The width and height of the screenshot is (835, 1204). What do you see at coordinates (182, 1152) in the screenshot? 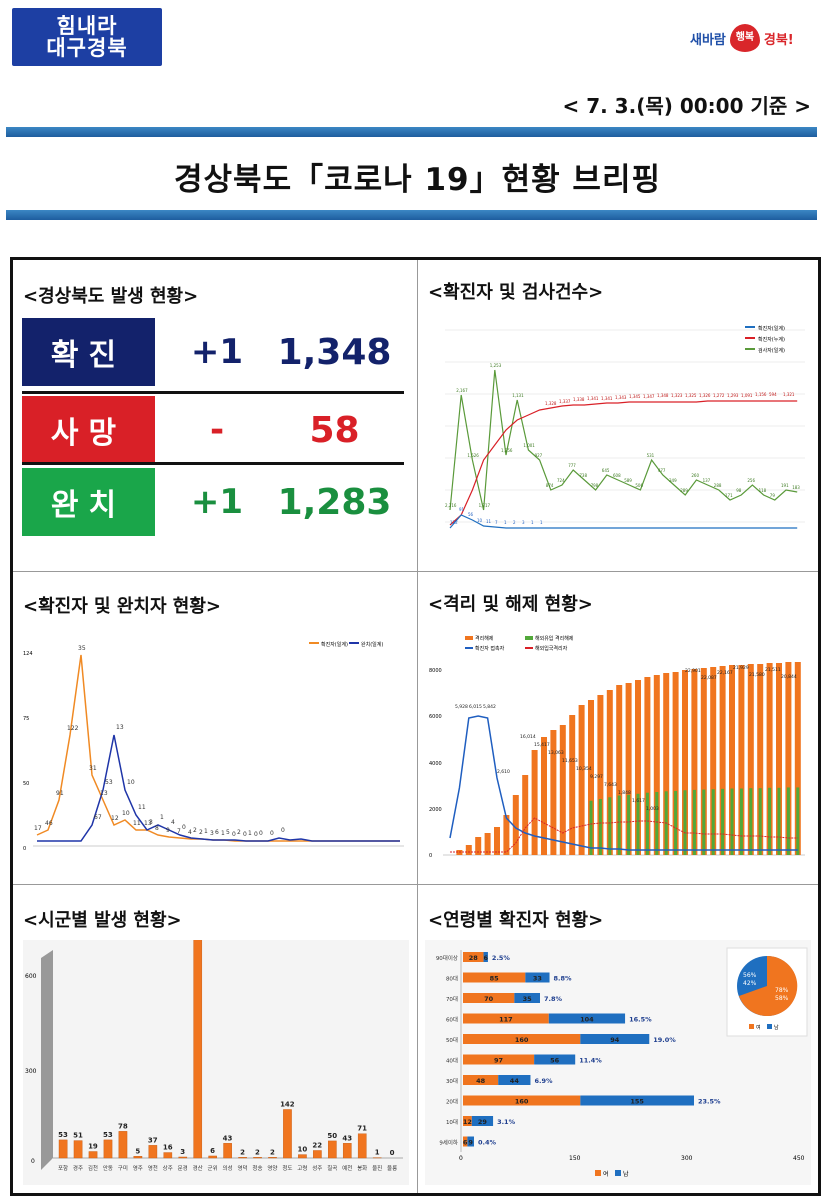
I see `region-value: 3` at bounding box center [182, 1152].